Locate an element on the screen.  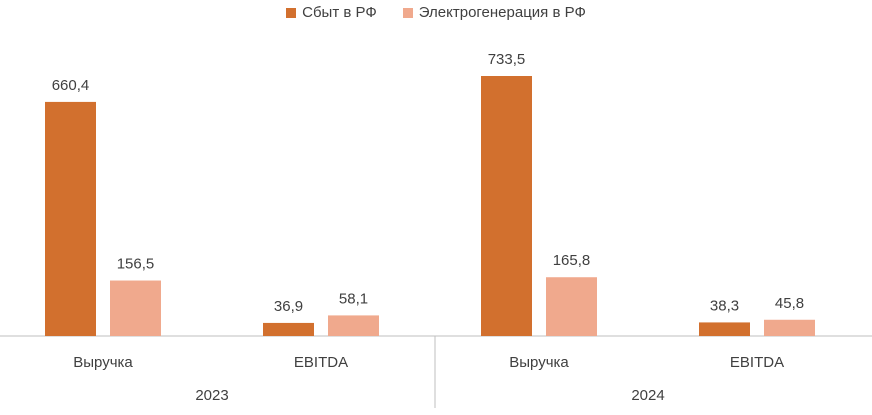
legend-item-series-2: Электрогенерация в РФ is located at coordinates (494, 12).